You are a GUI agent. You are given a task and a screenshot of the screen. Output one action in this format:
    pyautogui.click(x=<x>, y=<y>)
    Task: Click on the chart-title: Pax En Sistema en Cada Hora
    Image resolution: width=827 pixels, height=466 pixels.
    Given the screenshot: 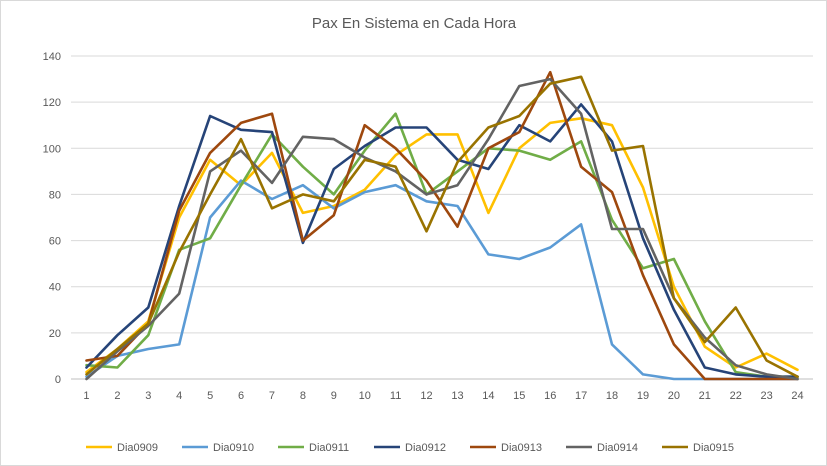 What is the action you would take?
    pyautogui.click(x=414, y=23)
    